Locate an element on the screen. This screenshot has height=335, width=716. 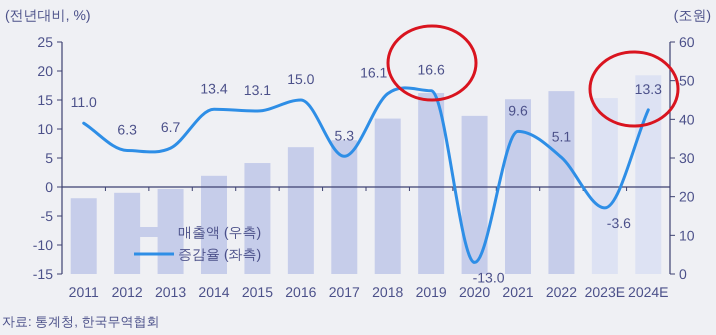
data-label: 11.0 is located at coordinates (84, 102).